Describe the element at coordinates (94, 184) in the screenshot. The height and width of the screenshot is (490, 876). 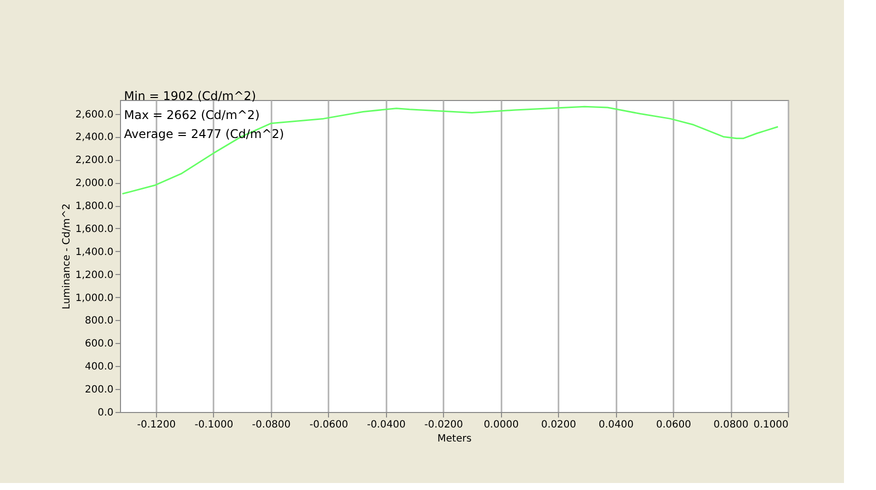
I see `y-tick-label: 2,000.0` at that location.